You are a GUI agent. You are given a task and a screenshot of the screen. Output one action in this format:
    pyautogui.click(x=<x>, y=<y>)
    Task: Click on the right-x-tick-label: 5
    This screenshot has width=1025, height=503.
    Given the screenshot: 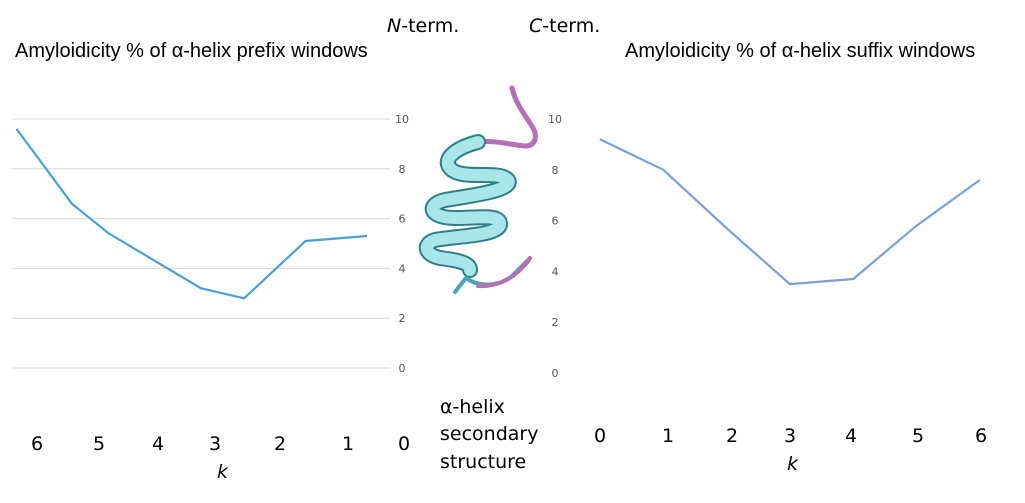 What is the action you would take?
    pyautogui.click(x=918, y=436)
    